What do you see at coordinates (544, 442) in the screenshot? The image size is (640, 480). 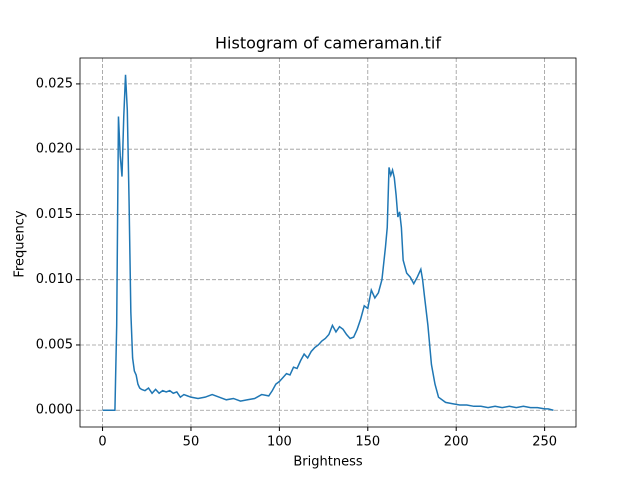 I see `x-tick-label: 250` at bounding box center [544, 442].